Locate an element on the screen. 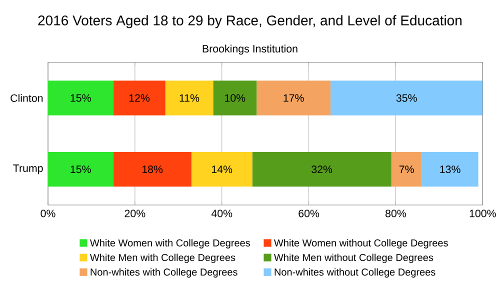  legend-label: White Women without College Degrees is located at coordinates (361, 243).